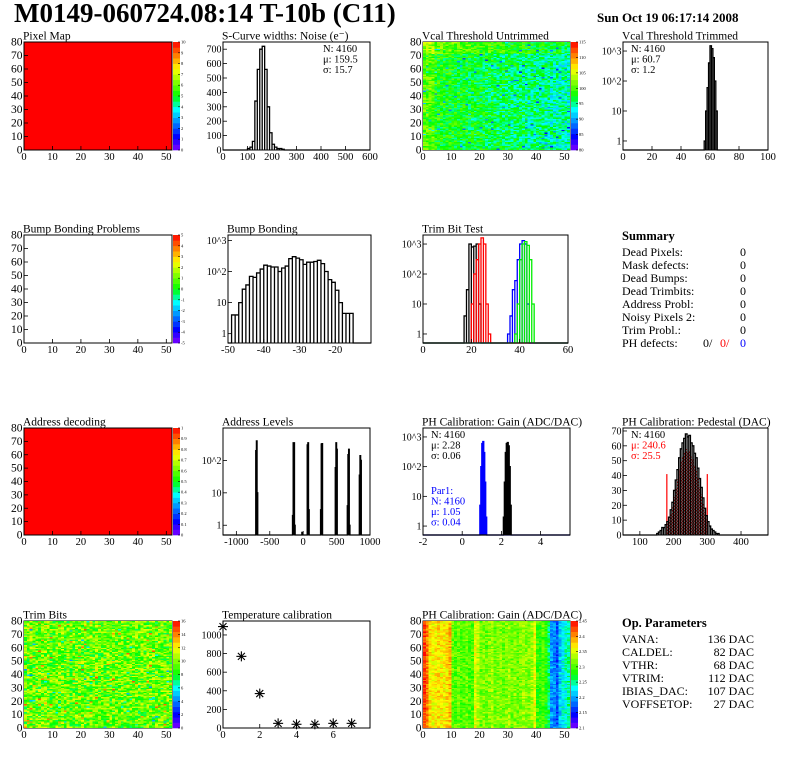 The width and height of the screenshot is (796, 772). What do you see at coordinates (564, 735) in the screenshot?
I see `x-tick-label: 50` at bounding box center [564, 735].